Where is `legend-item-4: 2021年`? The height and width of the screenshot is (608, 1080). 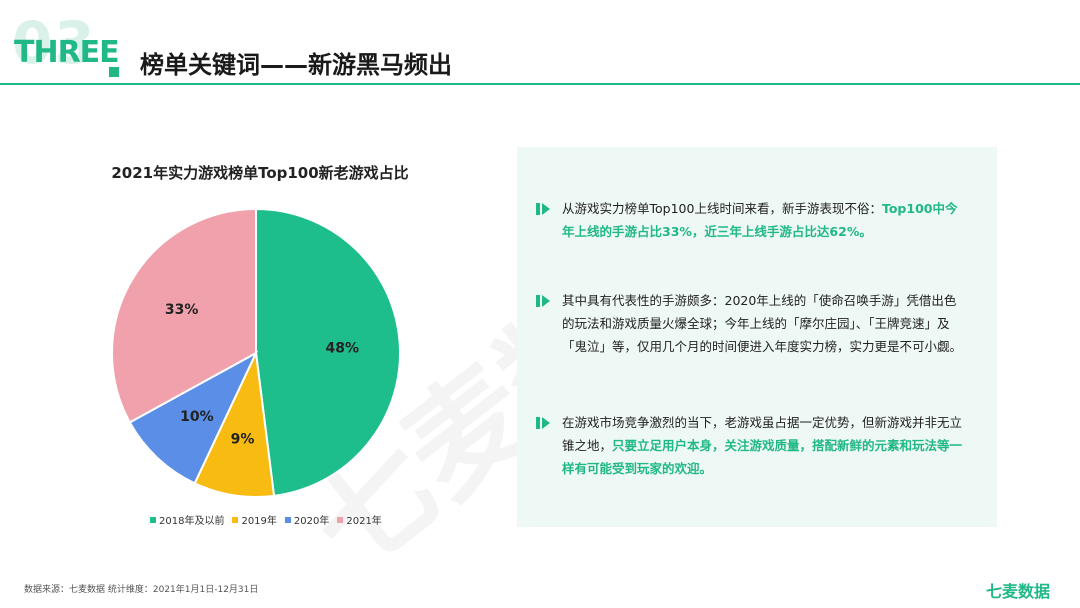
legend-item-4: 2021年 is located at coordinates (359, 519).